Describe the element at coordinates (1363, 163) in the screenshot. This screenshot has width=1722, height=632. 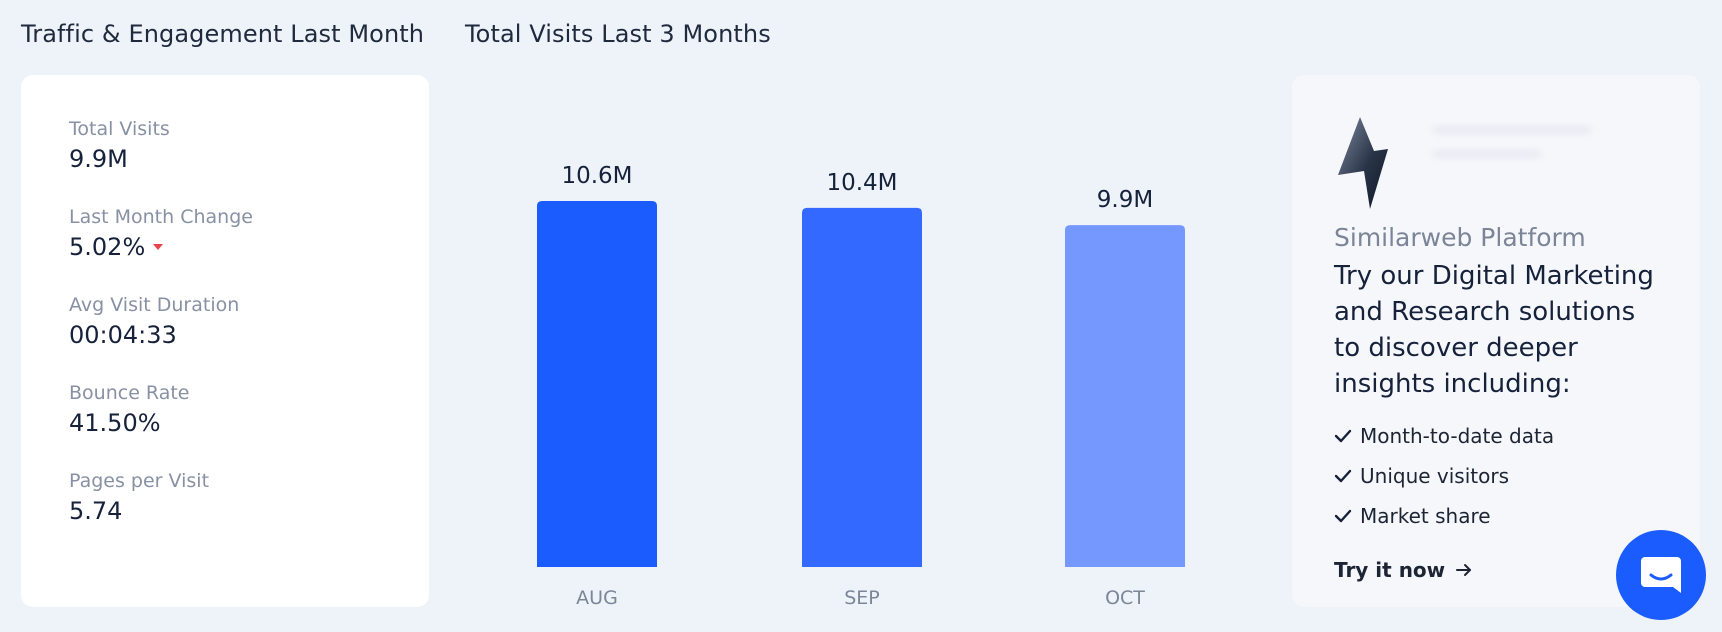
I see `lightning-bolt-icon` at that location.